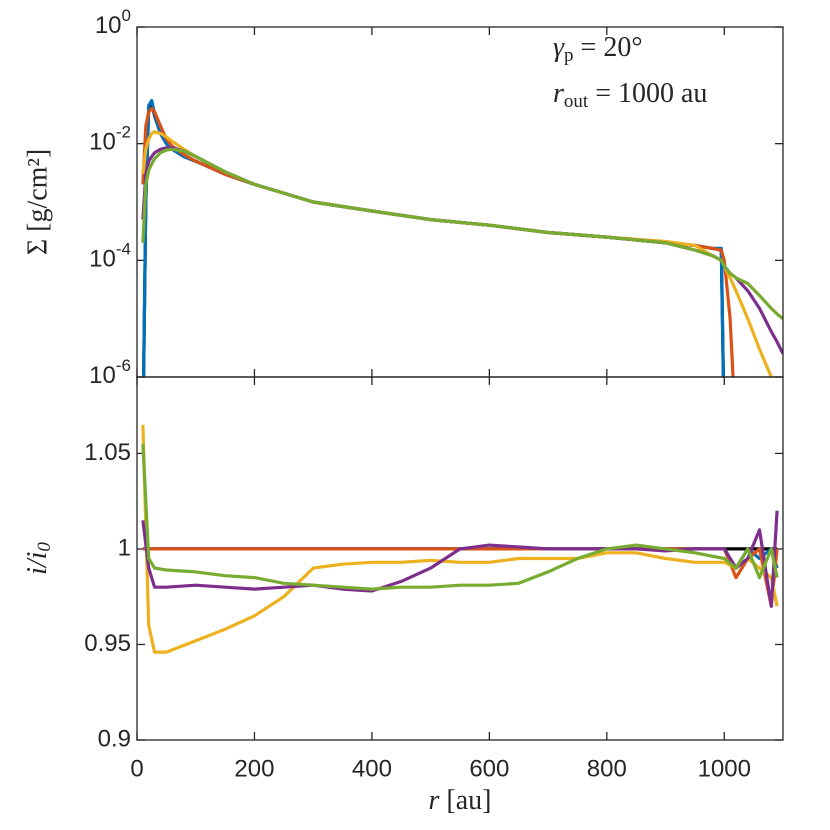 Image resolution: width=830 pixels, height=830 pixels. I want to click on y-axis-label: Σ [g/cm²], so click(37, 202).